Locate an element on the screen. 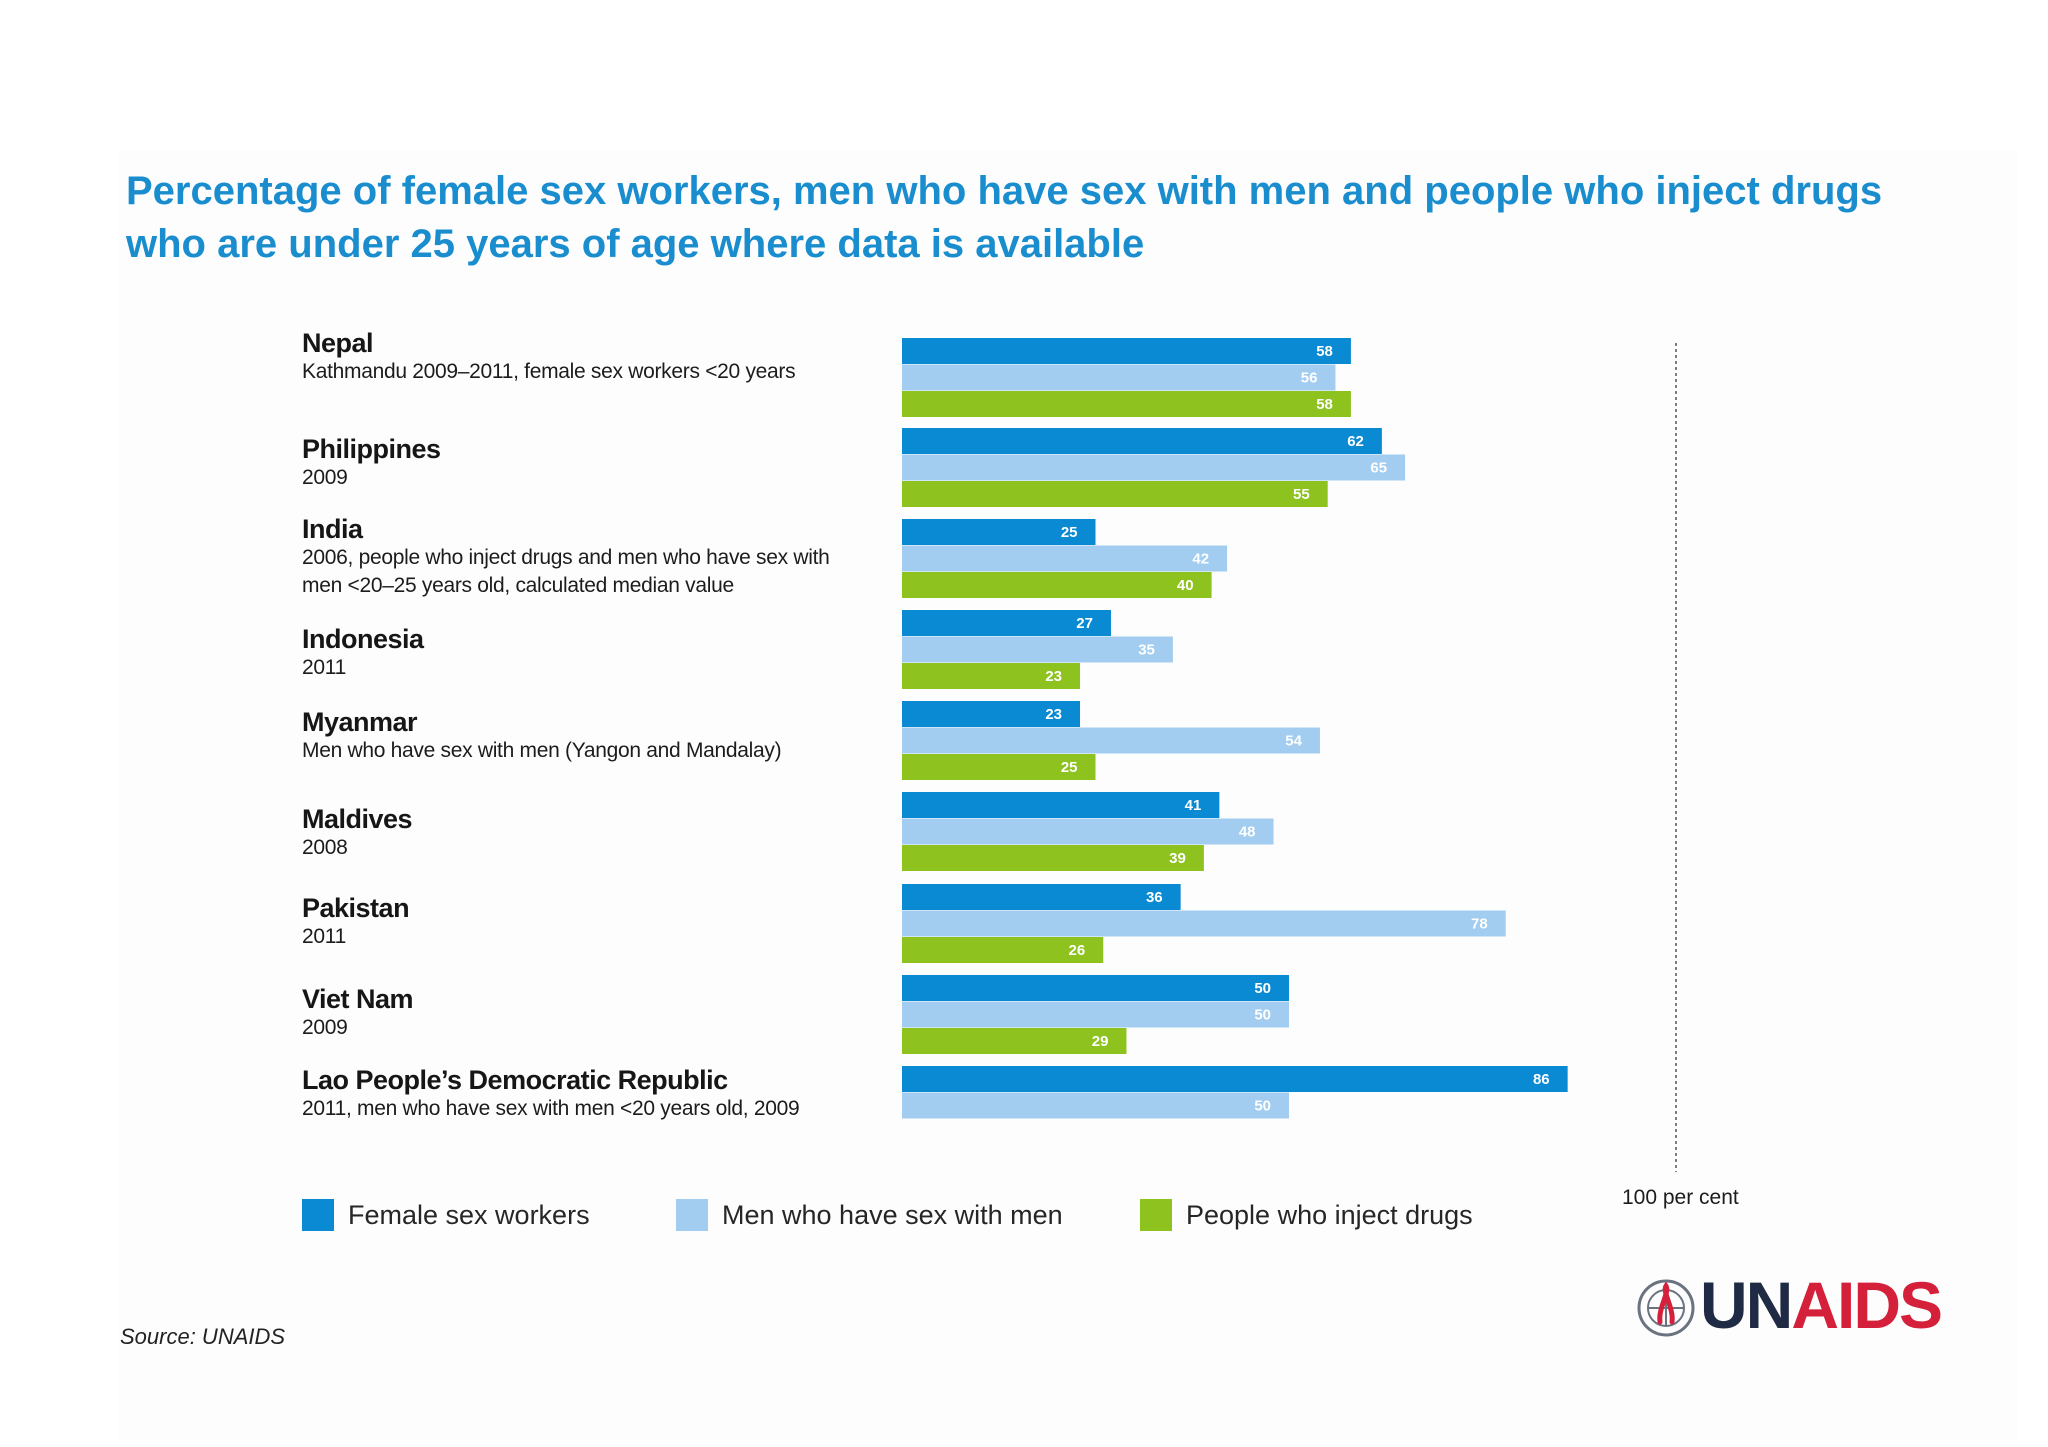 Image resolution: width=2048 pixels, height=1447 pixels. bar-value-label-4-0: 23 is located at coordinates (1053, 714).